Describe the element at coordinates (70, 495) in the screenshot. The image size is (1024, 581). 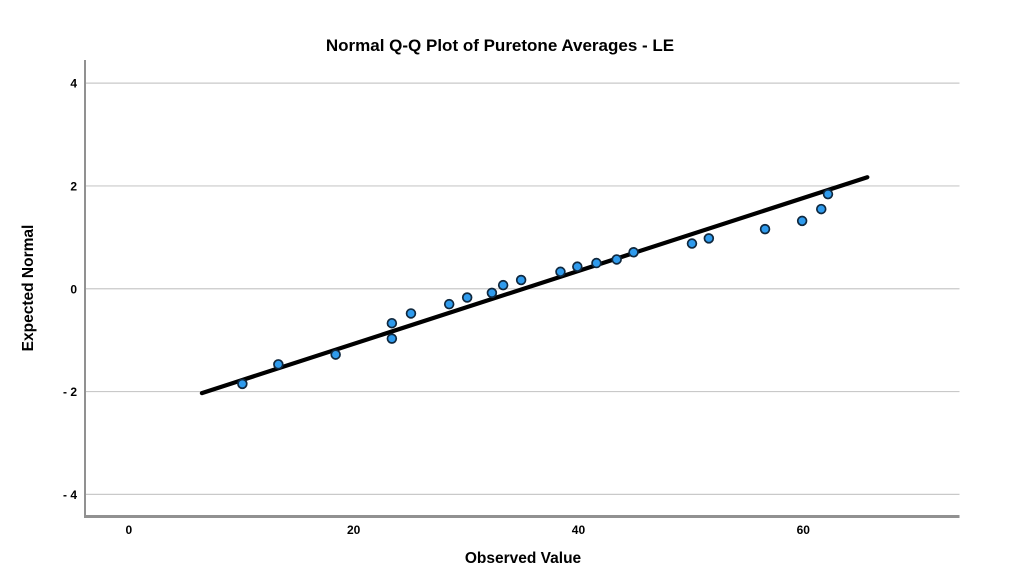
I see `y-tick-label--4: - 4` at that location.